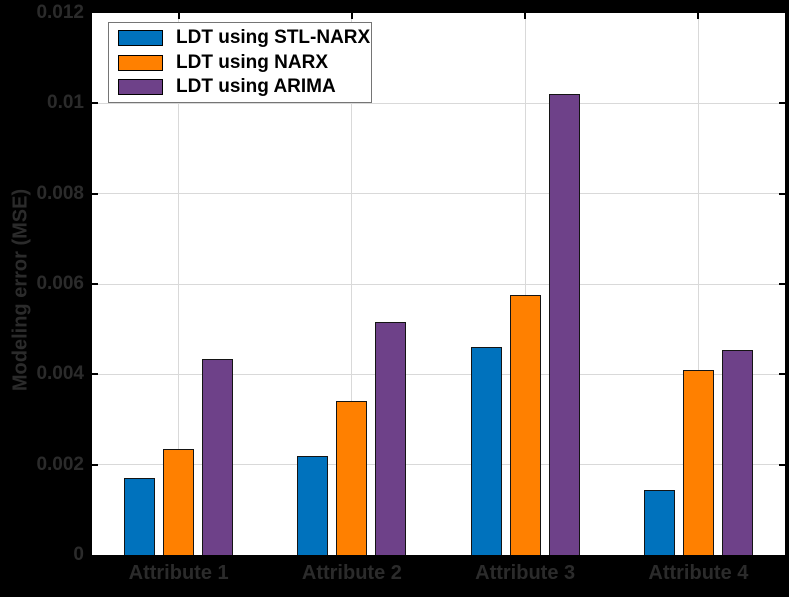 This screenshot has height=597, width=789. I want to click on bar-series2-cat4, so click(698, 462).